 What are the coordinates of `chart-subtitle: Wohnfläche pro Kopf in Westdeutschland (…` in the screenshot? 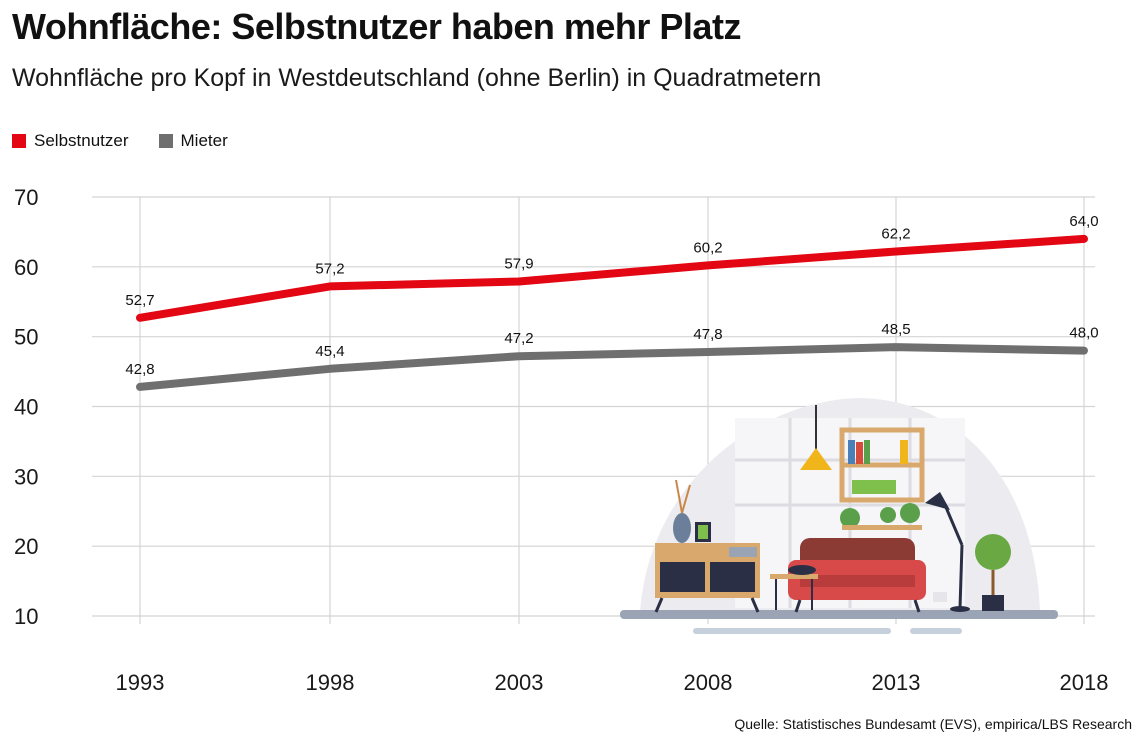 It's located at (417, 78).